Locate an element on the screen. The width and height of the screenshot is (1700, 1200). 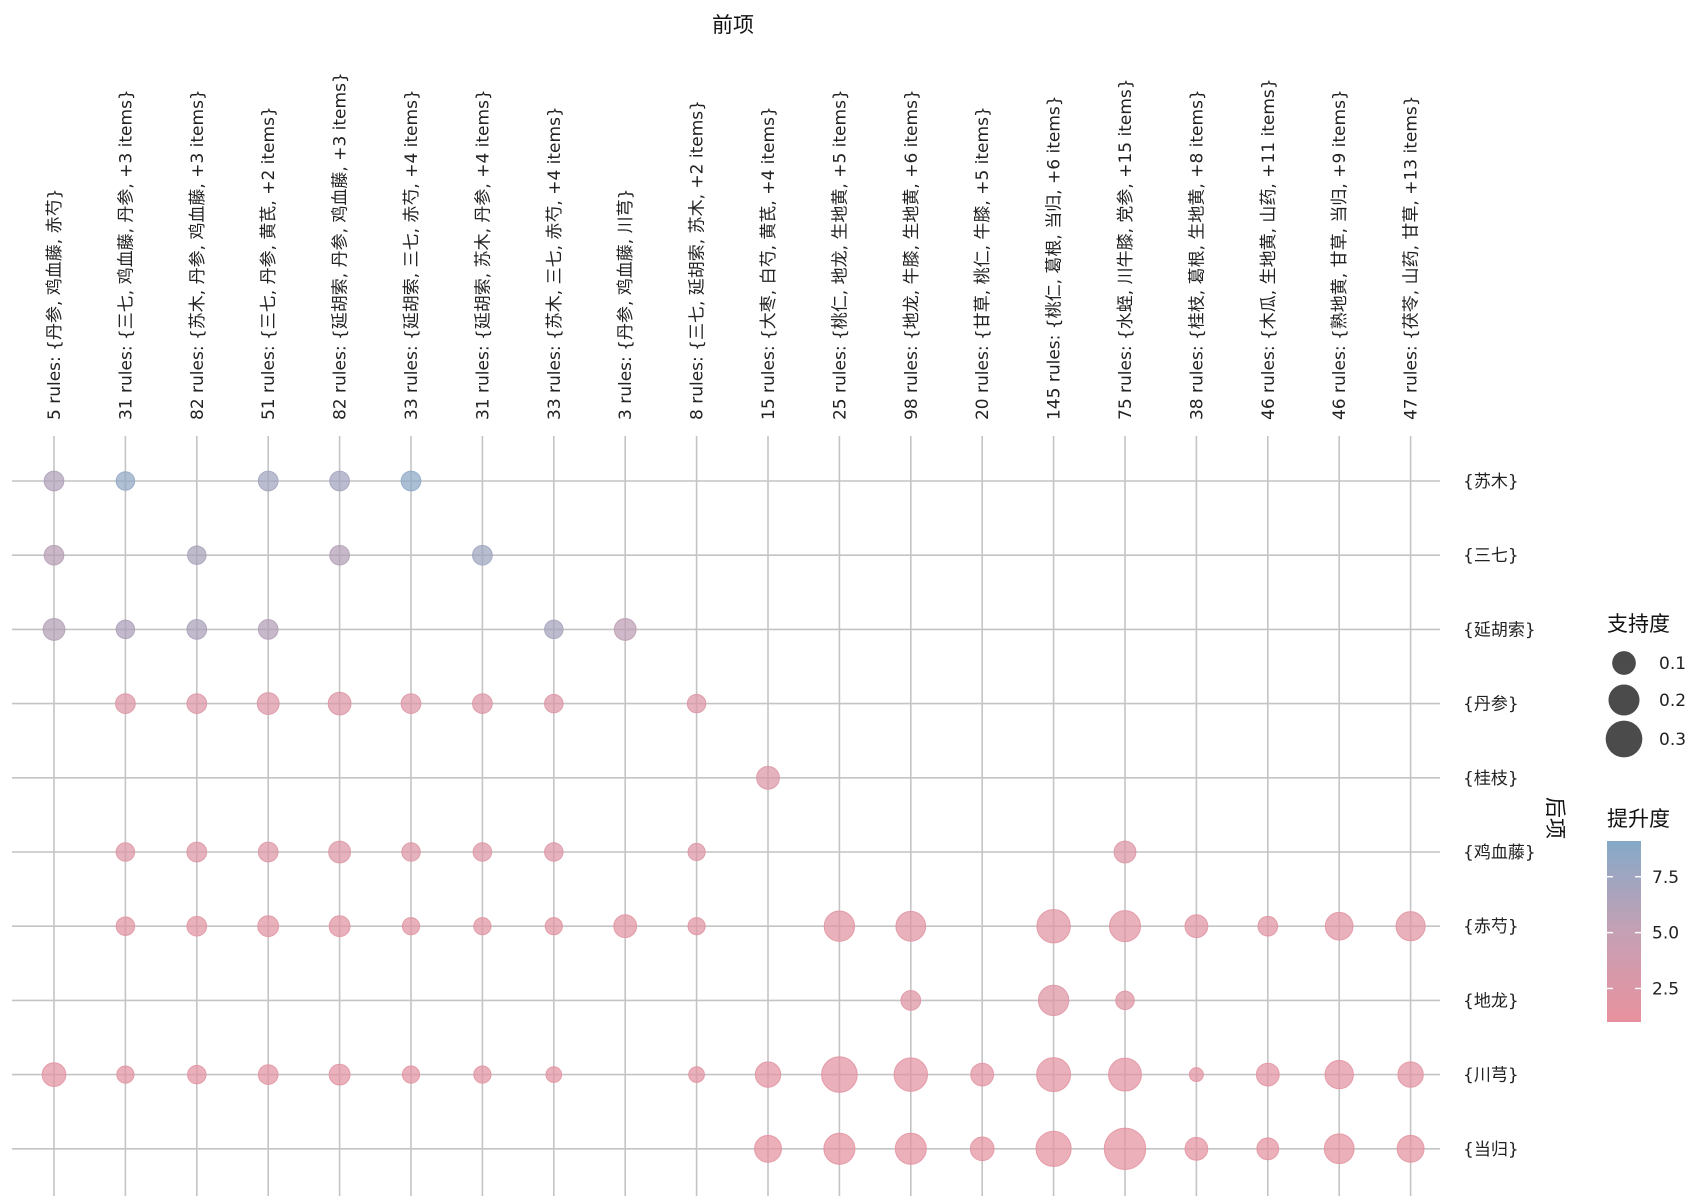
x-tick-label: 82 rules: {延胡索, 丹参, 鸡血藤, +3 items} is located at coordinates (341, 246).